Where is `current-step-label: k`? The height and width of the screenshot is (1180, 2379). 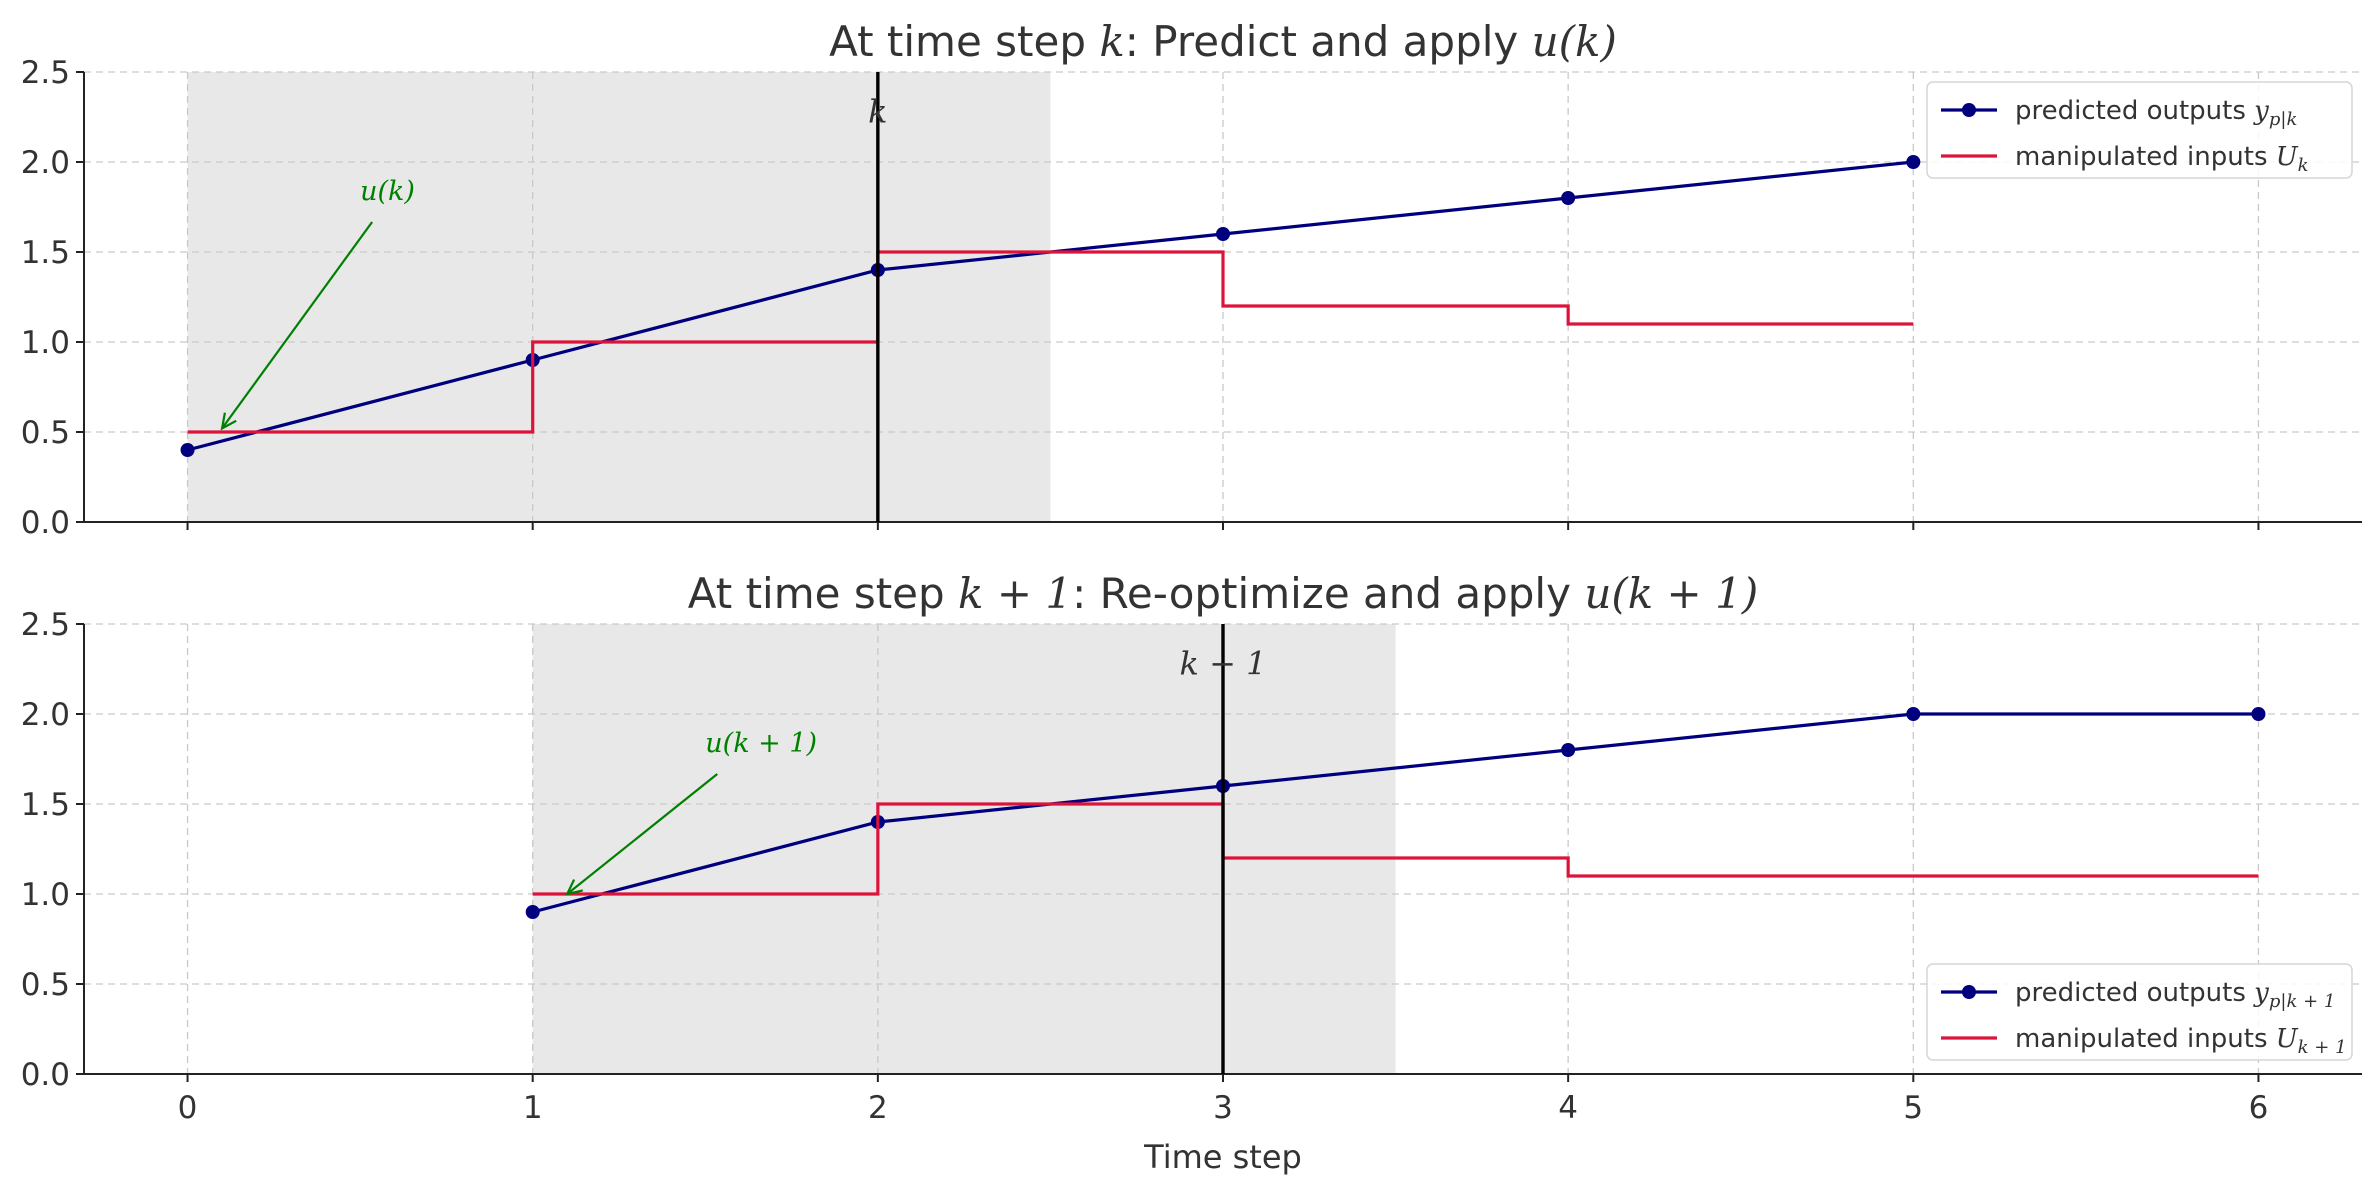 current-step-label: k is located at coordinates (877, 111).